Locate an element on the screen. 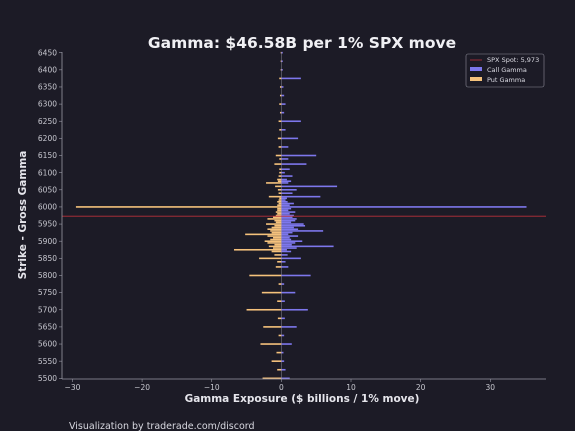 Image resolution: width=575 pixels, height=431 pixels. y-tick-label: 5500 is located at coordinates (47, 378).